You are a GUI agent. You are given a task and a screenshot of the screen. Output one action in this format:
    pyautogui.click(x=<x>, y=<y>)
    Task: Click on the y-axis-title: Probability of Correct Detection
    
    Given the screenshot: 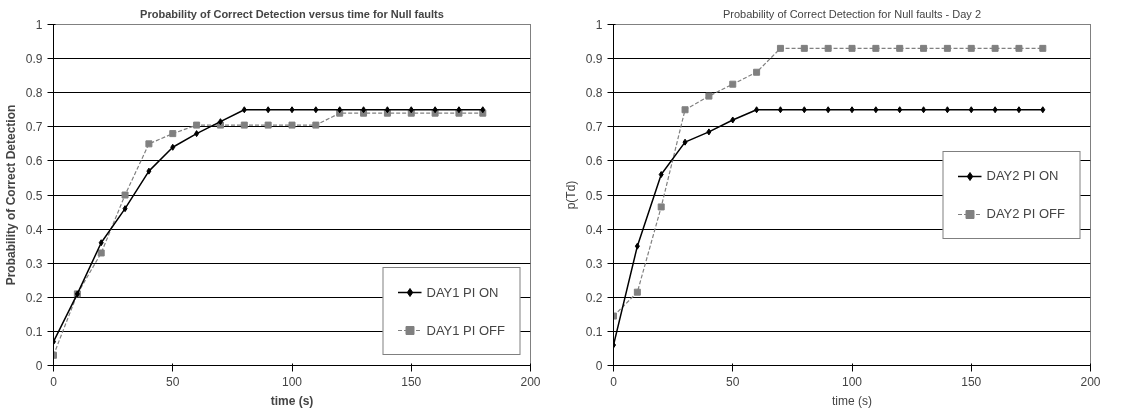 What is the action you would take?
    pyautogui.click(x=10, y=195)
    